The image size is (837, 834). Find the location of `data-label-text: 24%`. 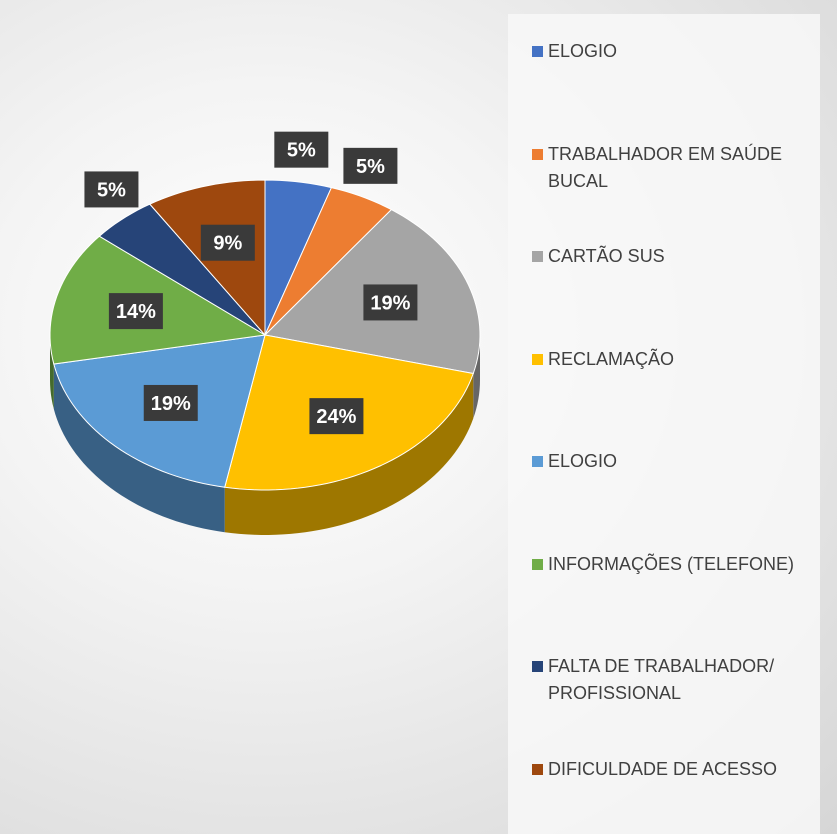

data-label-text: 24% is located at coordinates (336, 417).